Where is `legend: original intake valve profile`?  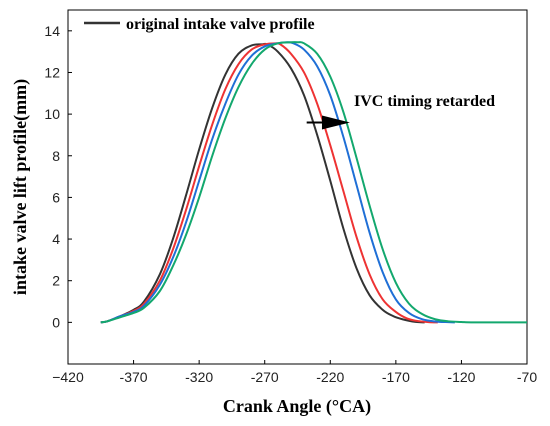
legend: original intake valve profile is located at coordinates (199, 24).